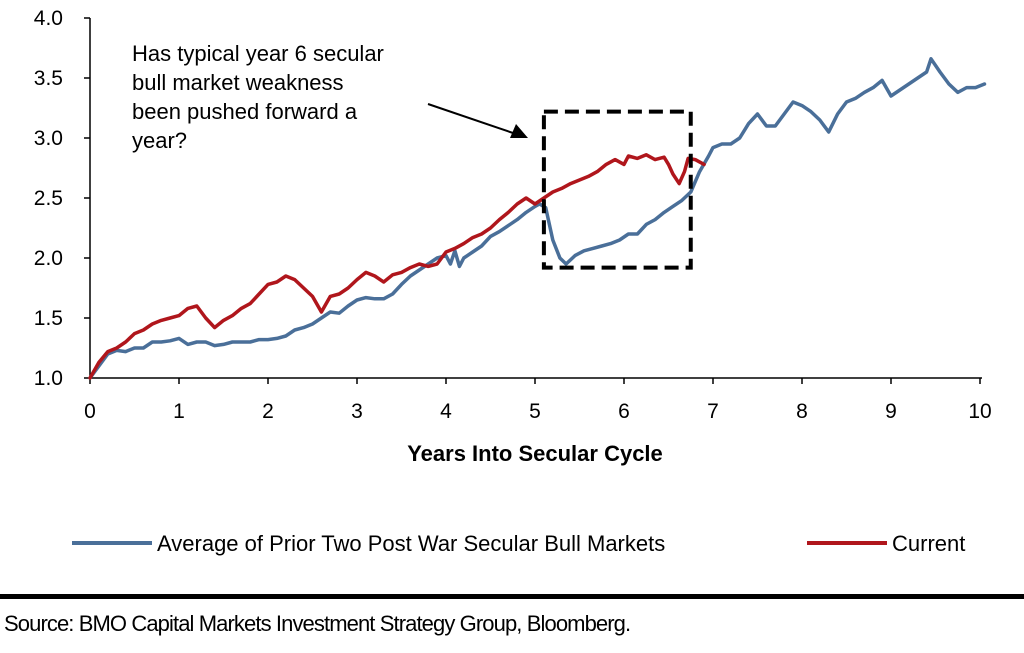  What do you see at coordinates (268, 411) in the screenshot?
I see `x-tick-label: 2` at bounding box center [268, 411].